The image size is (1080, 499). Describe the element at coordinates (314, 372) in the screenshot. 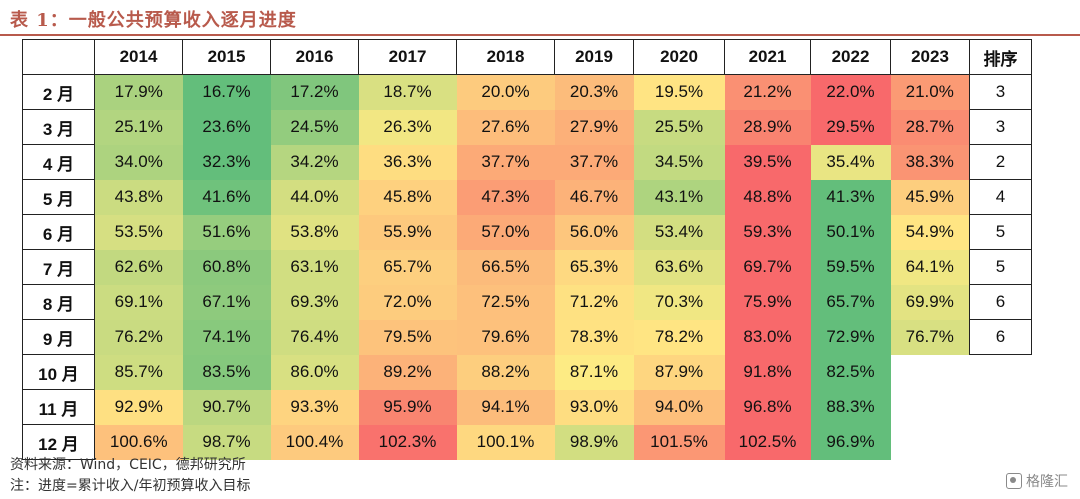

I see `value-cell: 86.0%` at that location.